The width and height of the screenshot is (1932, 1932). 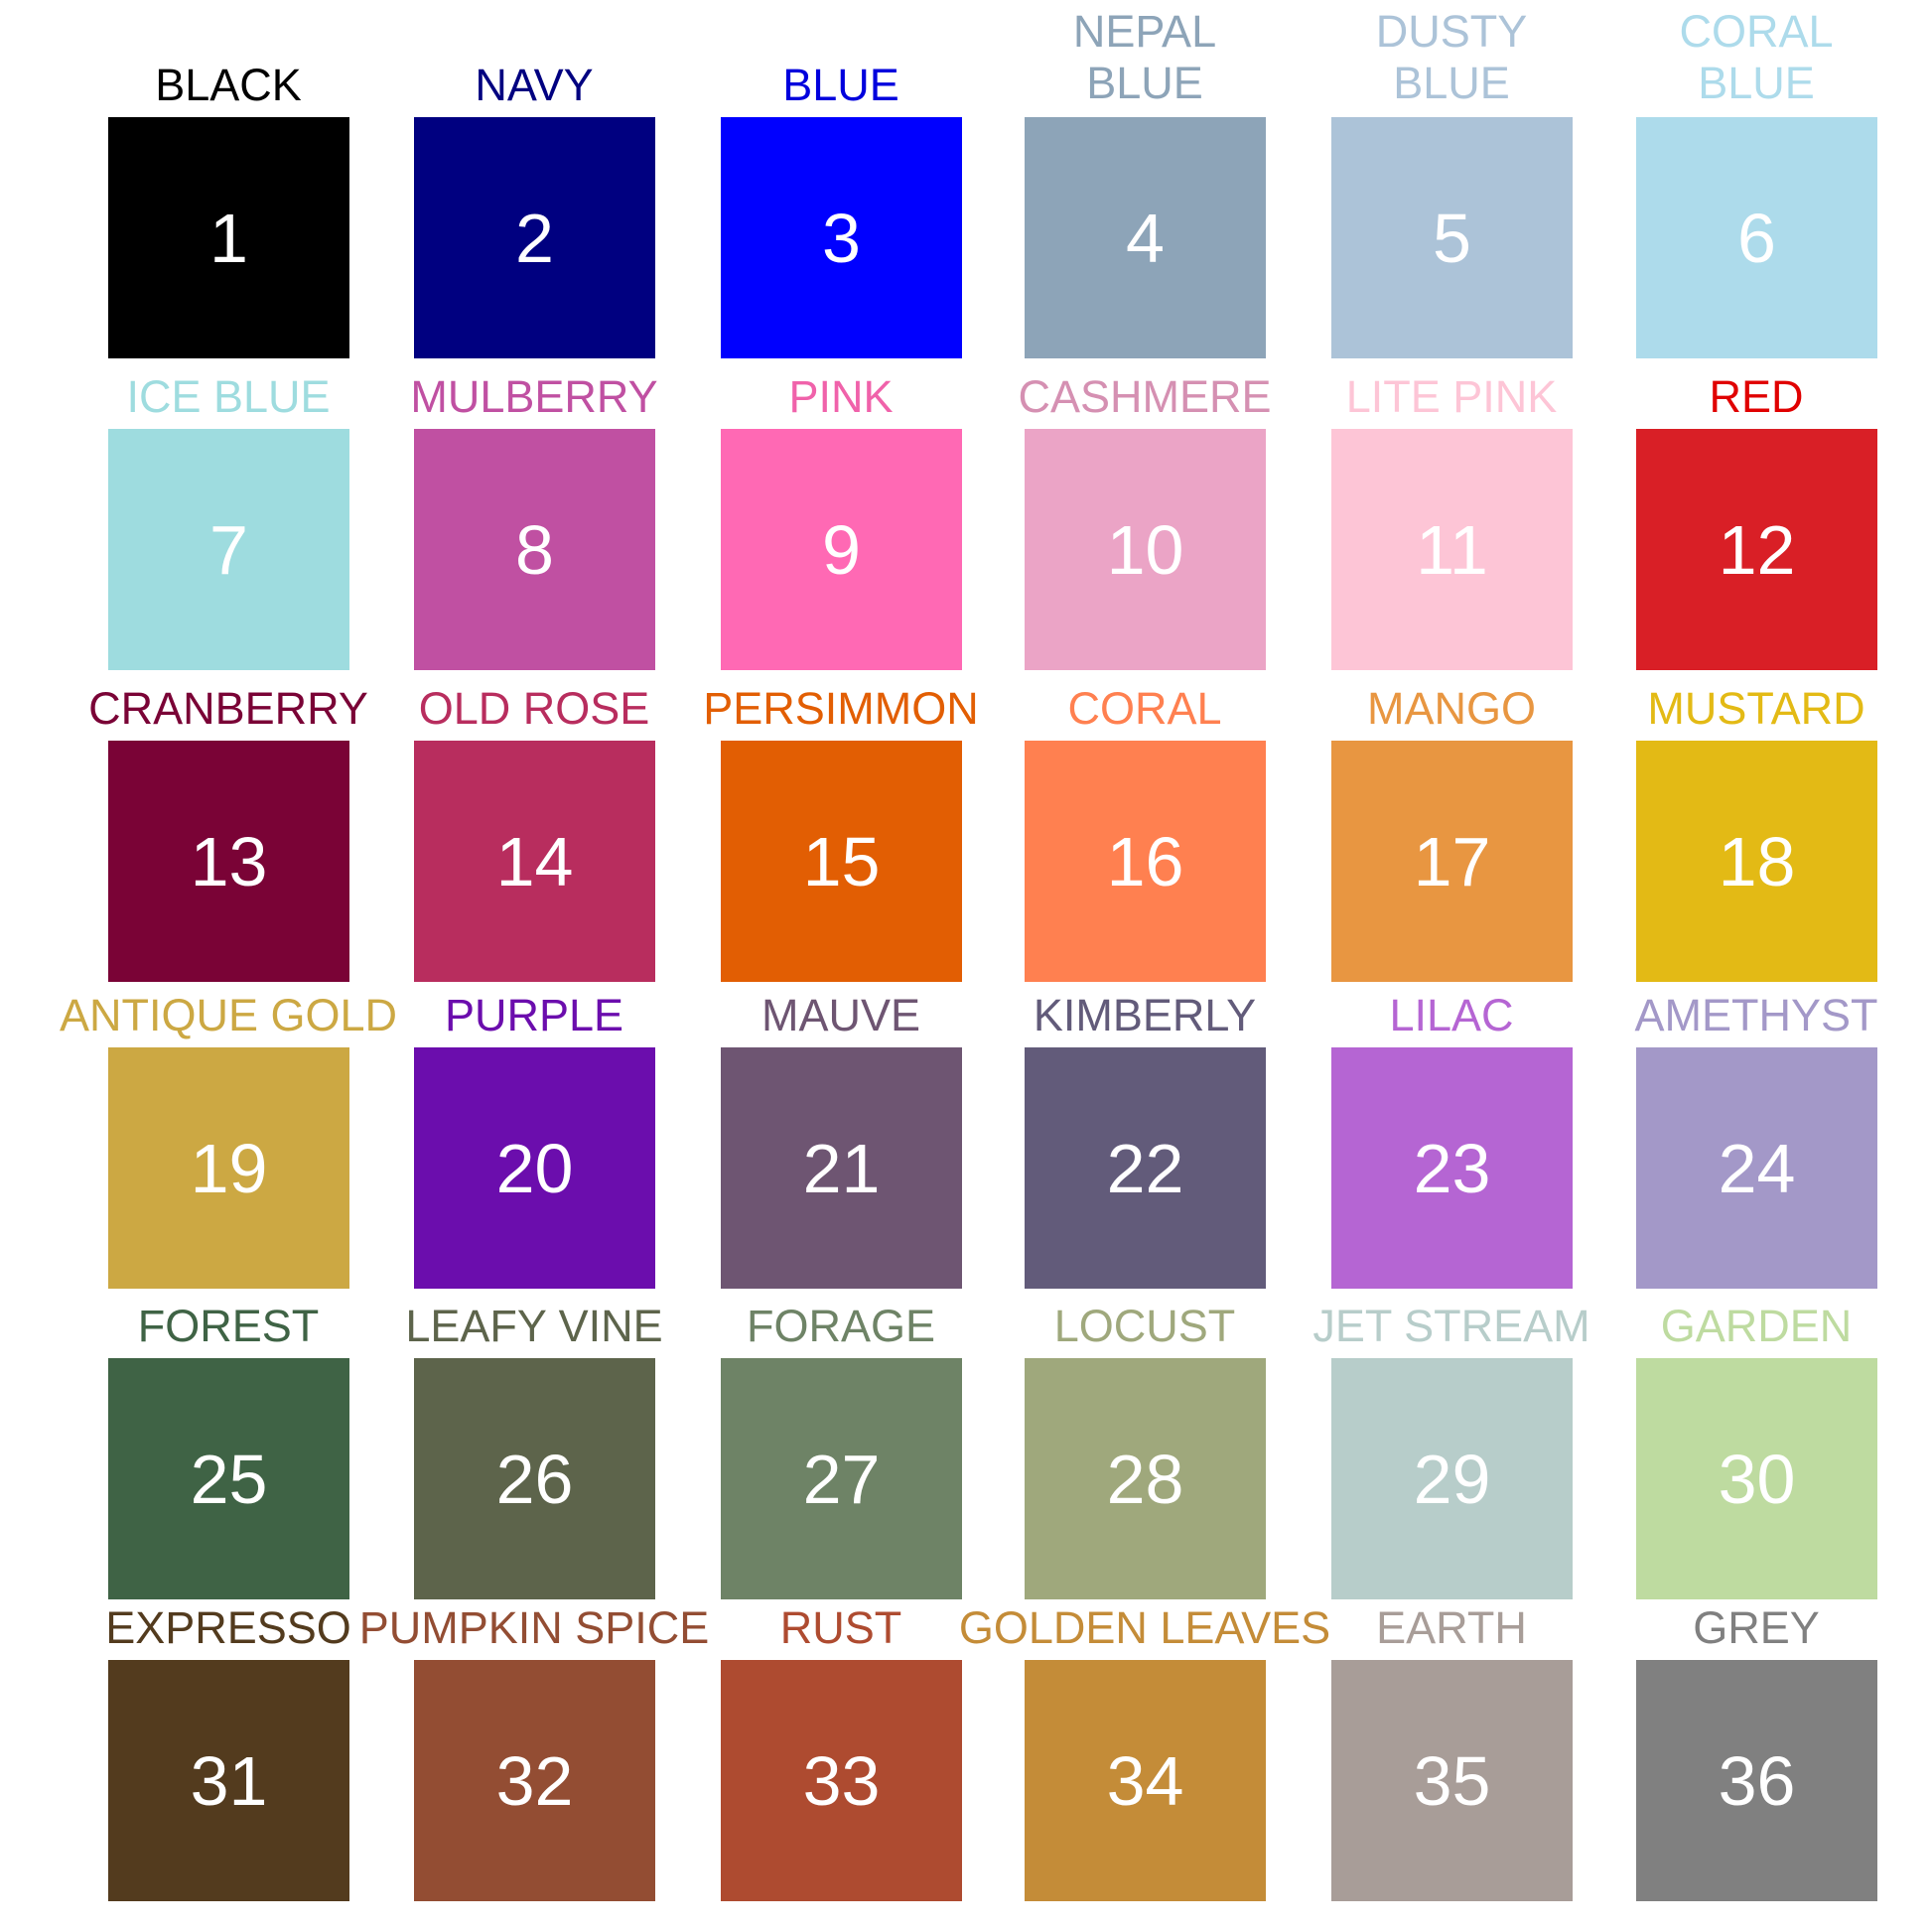 What do you see at coordinates (534, 708) in the screenshot?
I see `swatch-label: OLD ROSE` at bounding box center [534, 708].